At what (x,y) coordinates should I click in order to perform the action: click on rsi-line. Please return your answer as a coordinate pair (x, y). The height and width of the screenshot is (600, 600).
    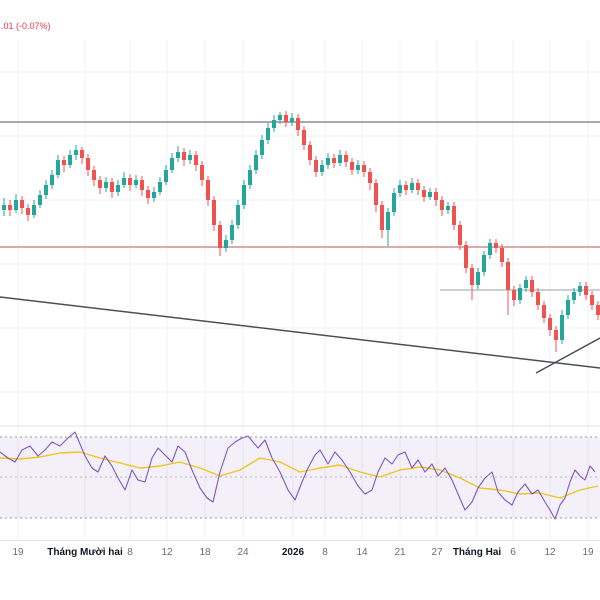
    Looking at the image, I should click on (298, 475).